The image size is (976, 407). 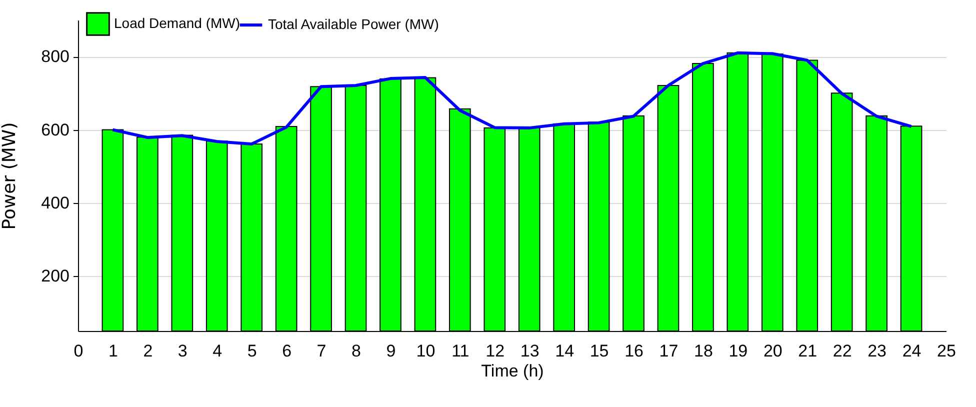 I want to click on legend-label: Total Available Power (MW), so click(x=353, y=24).